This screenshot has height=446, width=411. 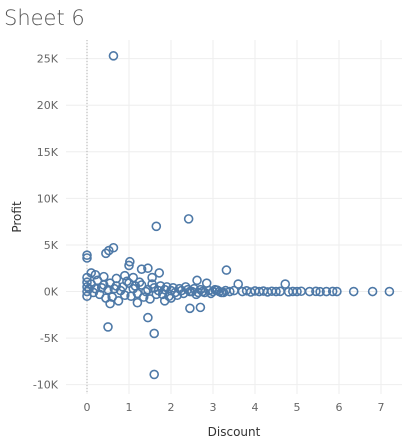 I want to click on x-axis: 0 1 2 3 4 5 6 7, so click(x=234, y=407).